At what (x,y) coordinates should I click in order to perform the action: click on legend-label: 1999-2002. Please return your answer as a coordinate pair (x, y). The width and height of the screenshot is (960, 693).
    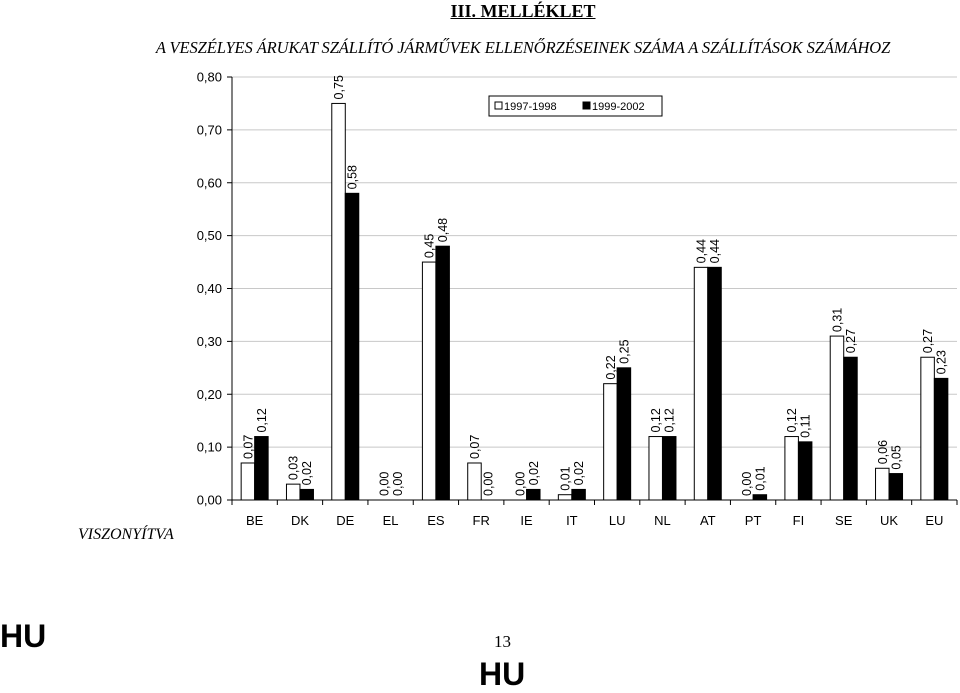
    Looking at the image, I should click on (618, 107).